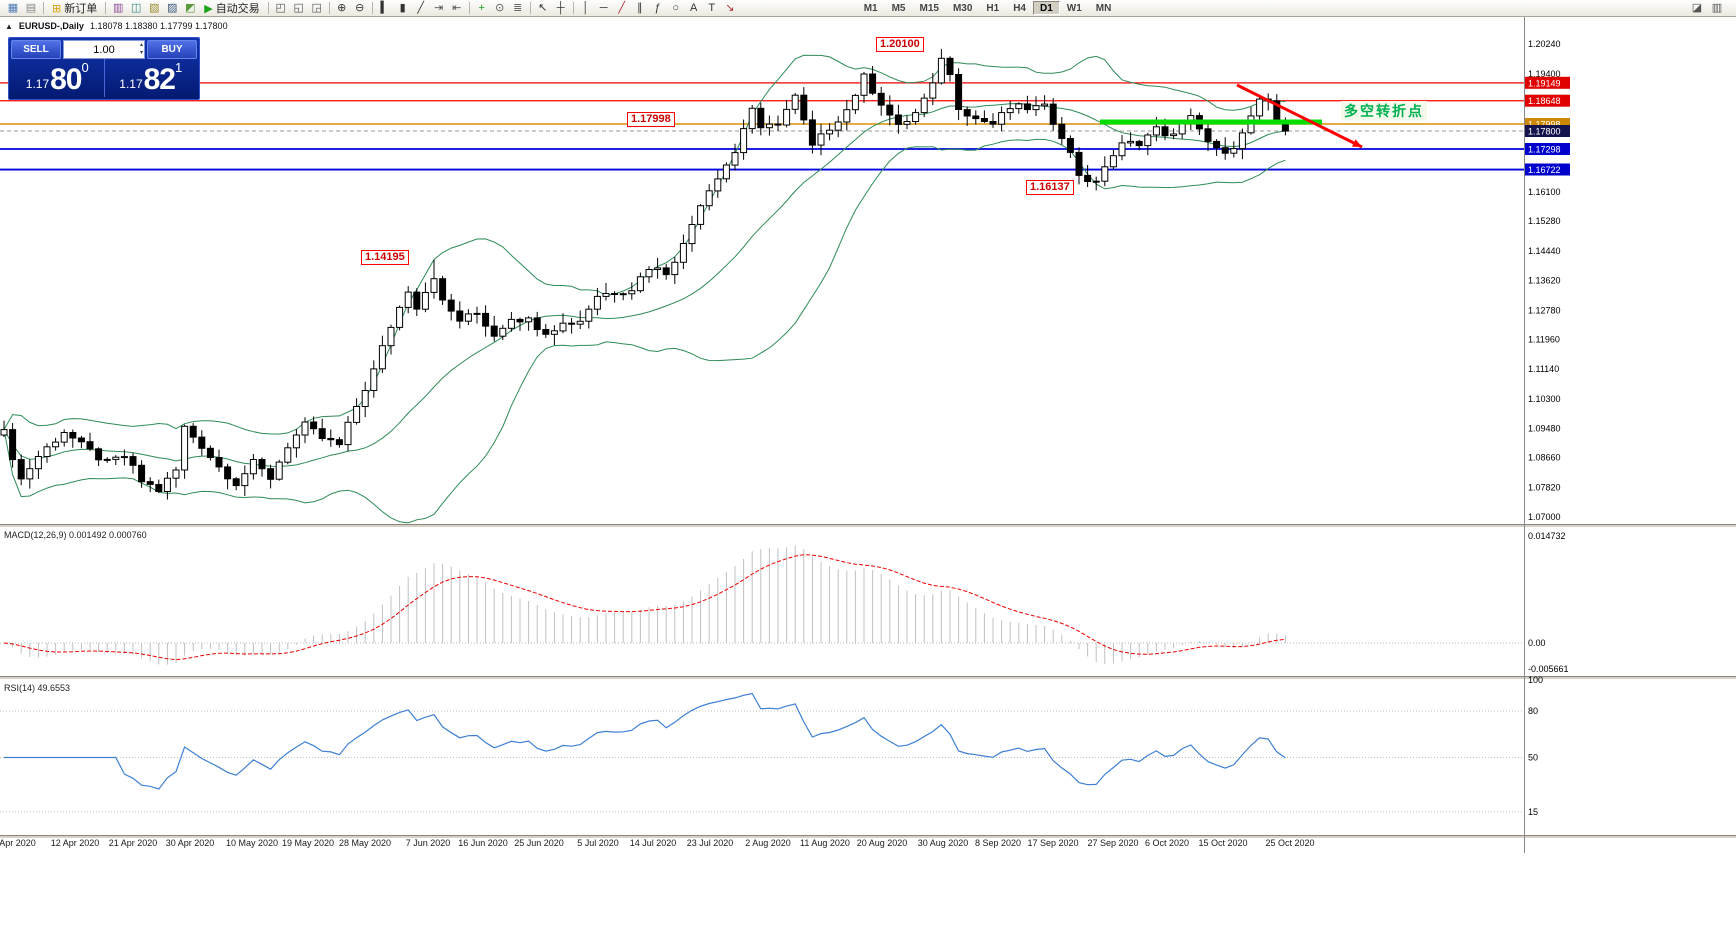 The image size is (1736, 944). What do you see at coordinates (1046, 8) in the screenshot?
I see `timeframe-d1: D1` at bounding box center [1046, 8].